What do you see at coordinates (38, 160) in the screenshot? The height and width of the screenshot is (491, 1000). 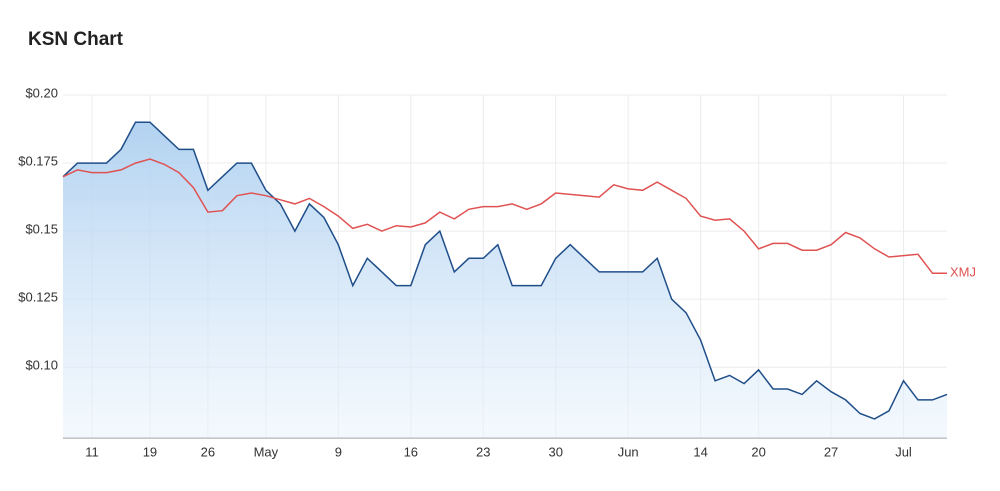 I see `y-tick-label: $0.175` at bounding box center [38, 160].